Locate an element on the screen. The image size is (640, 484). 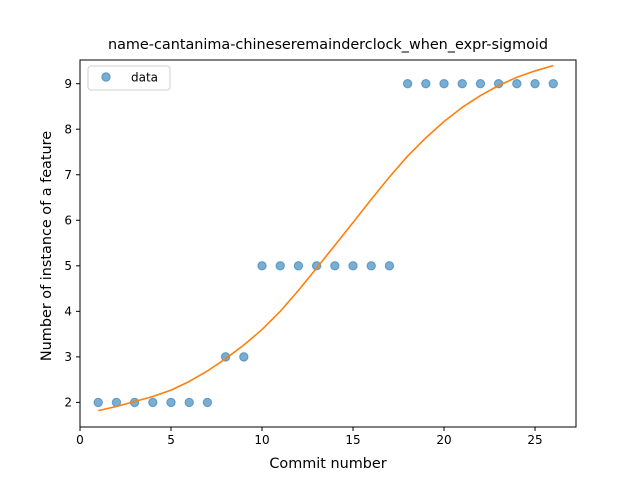
x-axis-label: Commit number is located at coordinates (327, 464).